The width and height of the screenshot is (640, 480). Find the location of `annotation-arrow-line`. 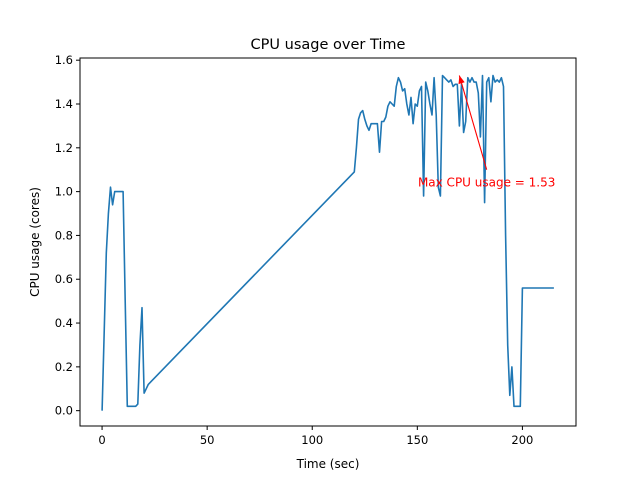

annotation-arrow-line is located at coordinates (473, 122).